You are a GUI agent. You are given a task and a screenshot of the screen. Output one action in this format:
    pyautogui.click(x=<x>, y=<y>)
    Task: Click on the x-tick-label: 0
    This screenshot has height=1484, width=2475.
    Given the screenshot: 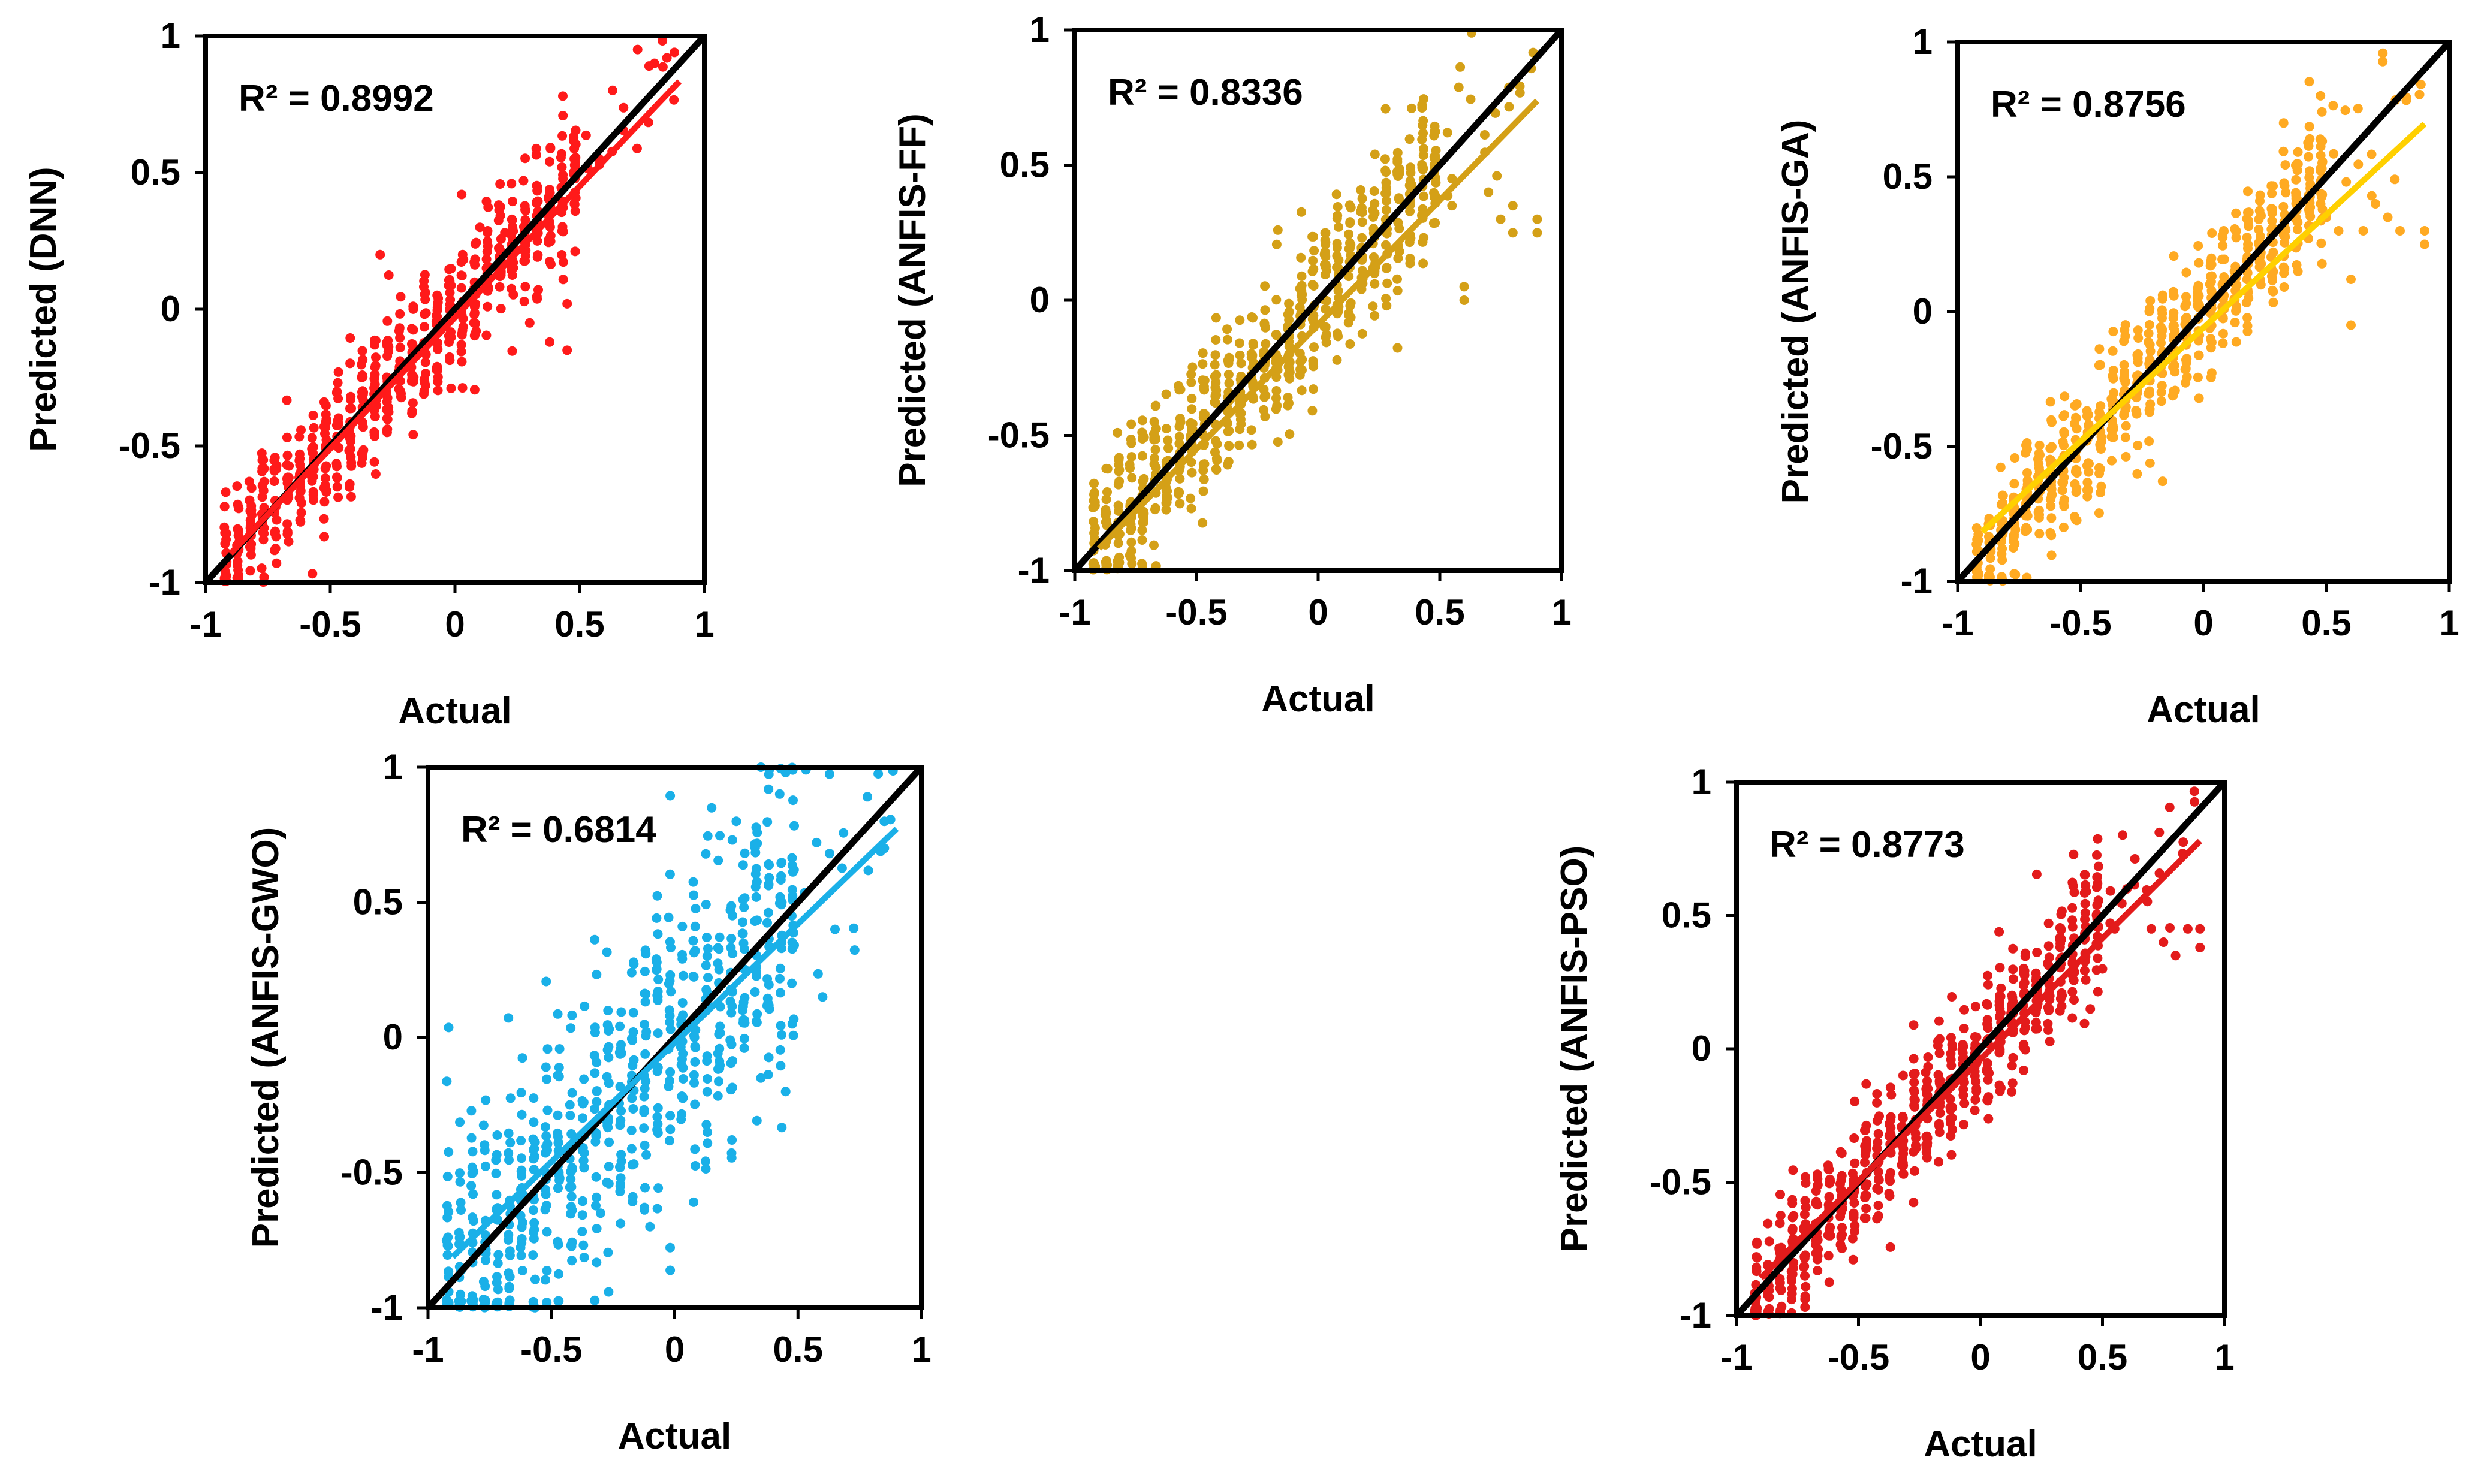 What is the action you would take?
    pyautogui.click(x=2203, y=623)
    